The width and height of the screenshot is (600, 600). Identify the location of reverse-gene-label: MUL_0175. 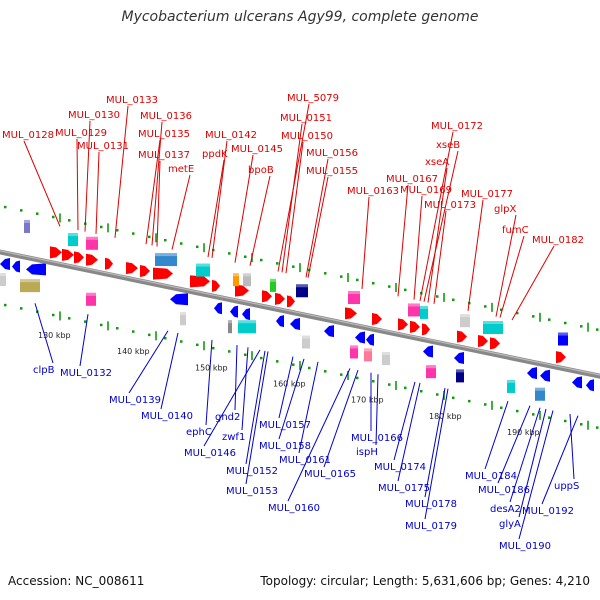
(404, 488).